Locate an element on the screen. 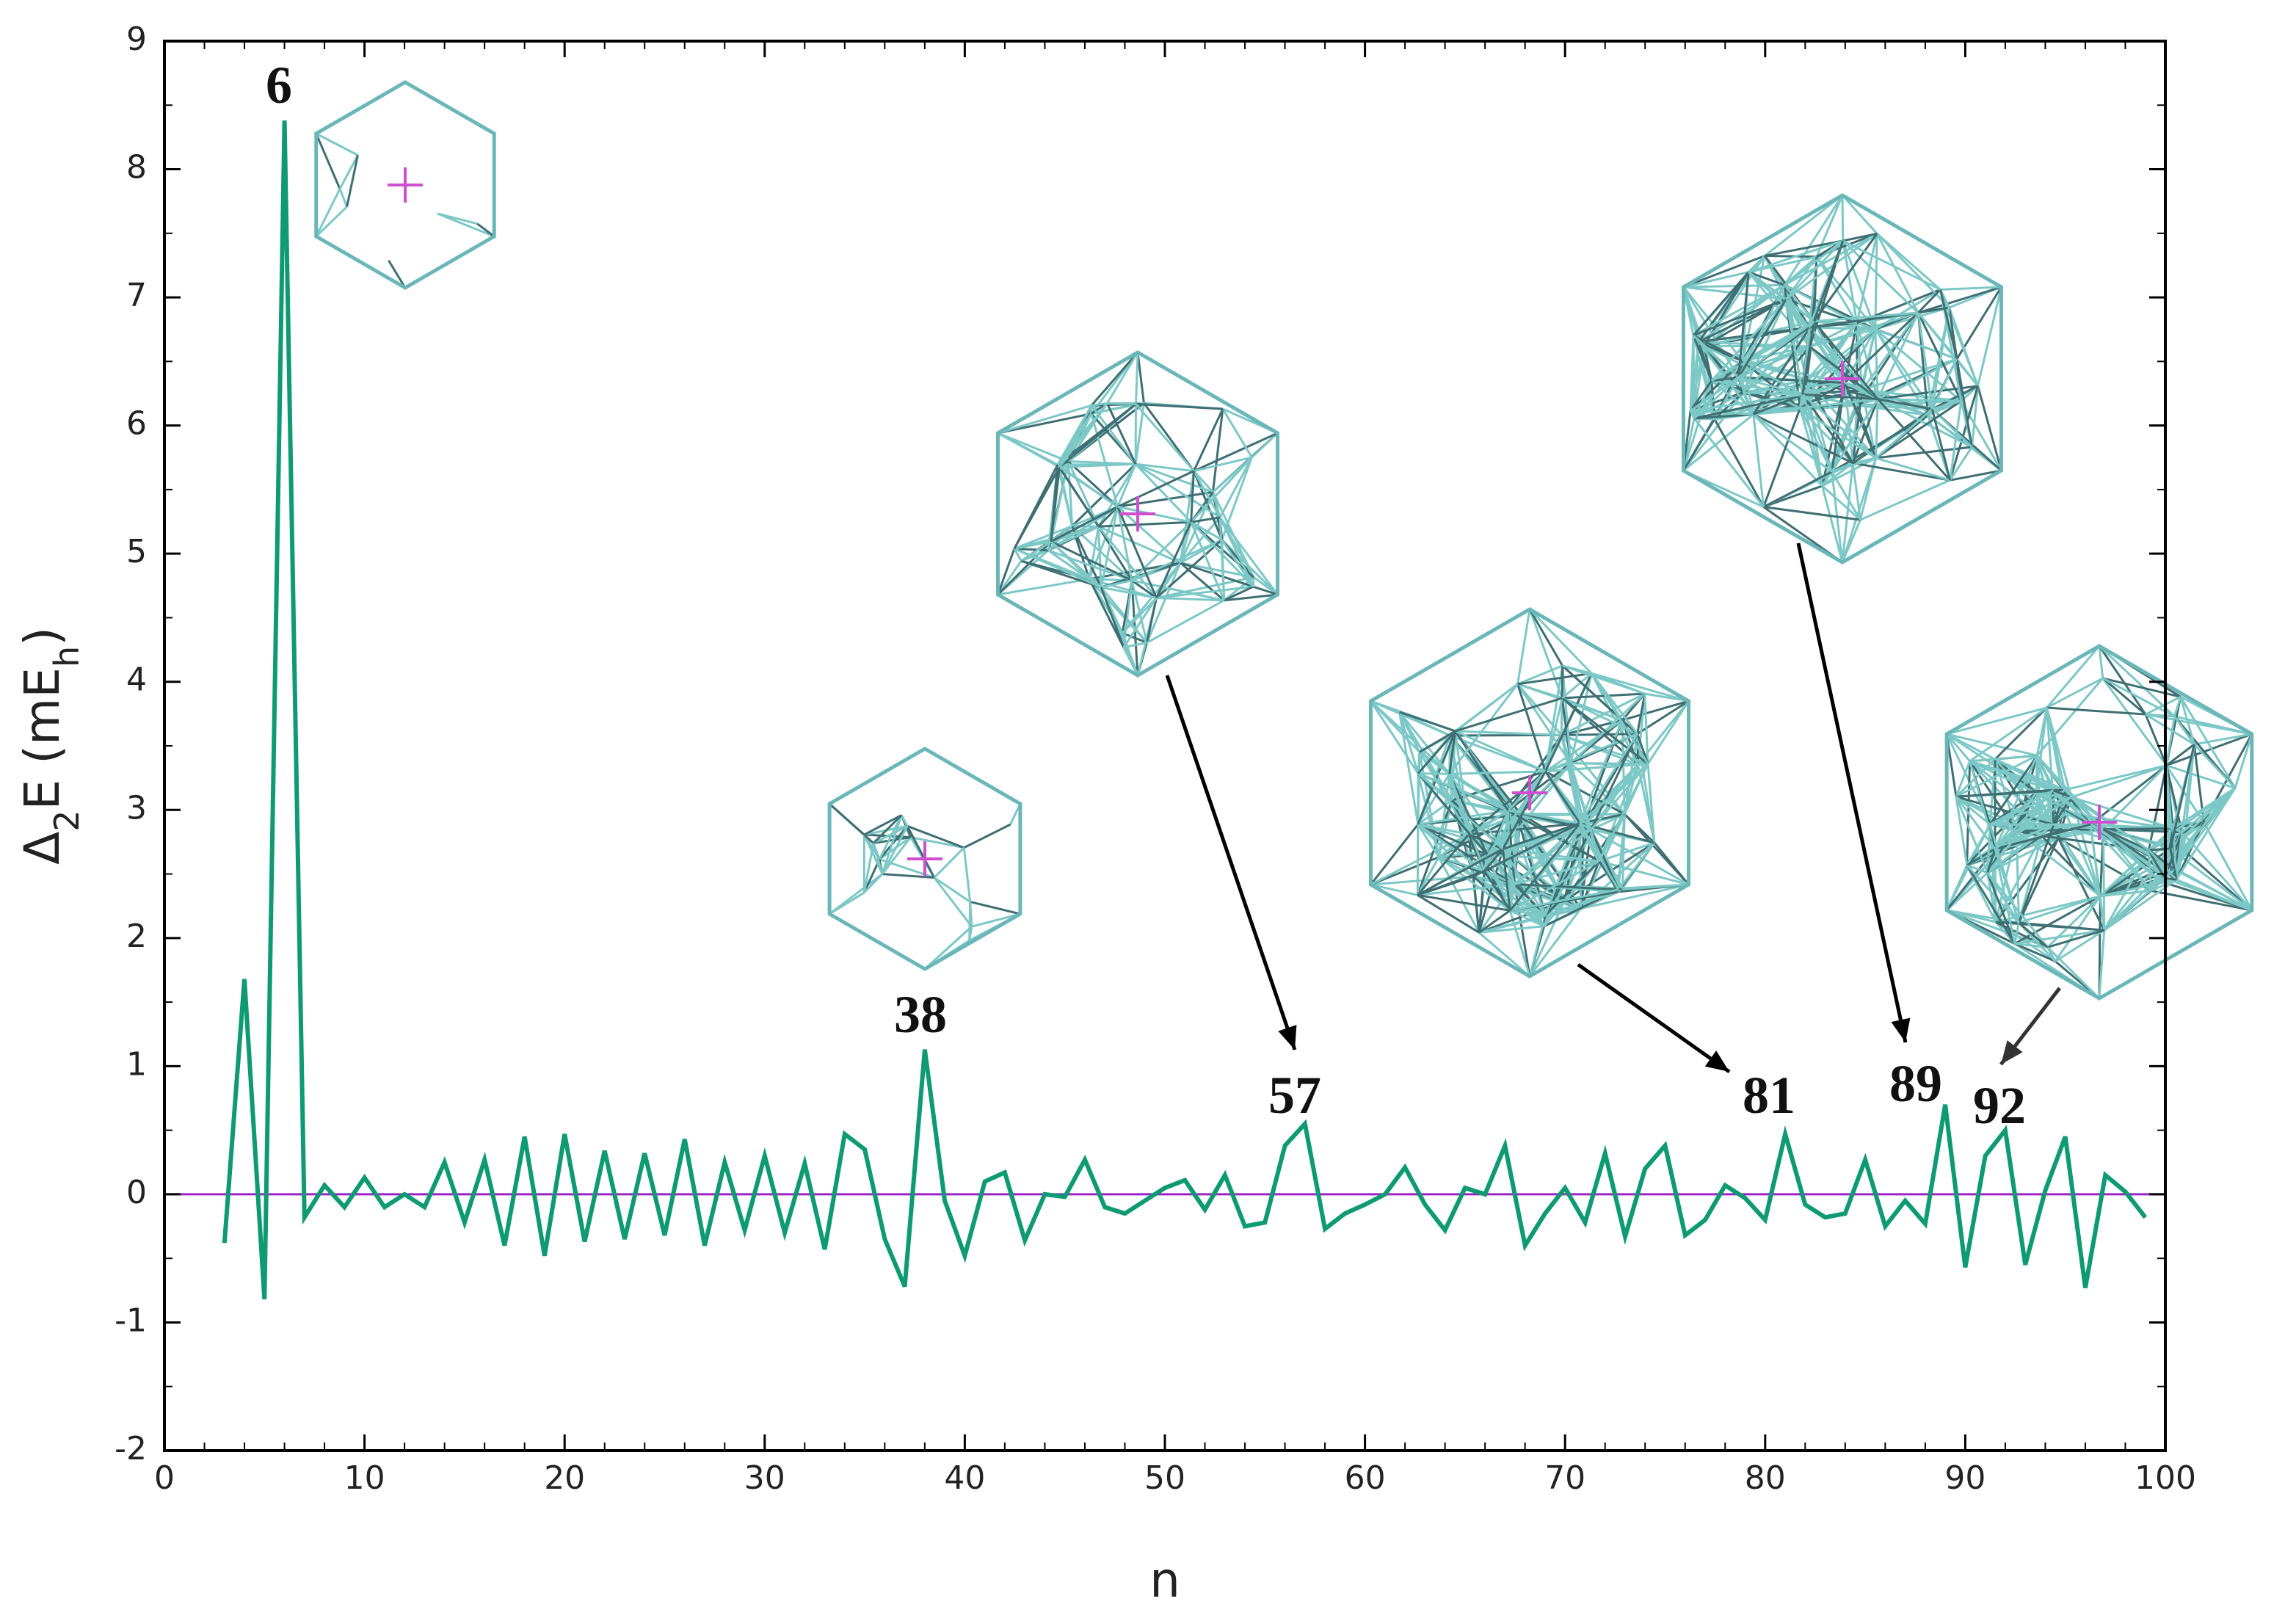 The width and height of the screenshot is (2296, 1615). x-tick-label: 80 is located at coordinates (1765, 1478).